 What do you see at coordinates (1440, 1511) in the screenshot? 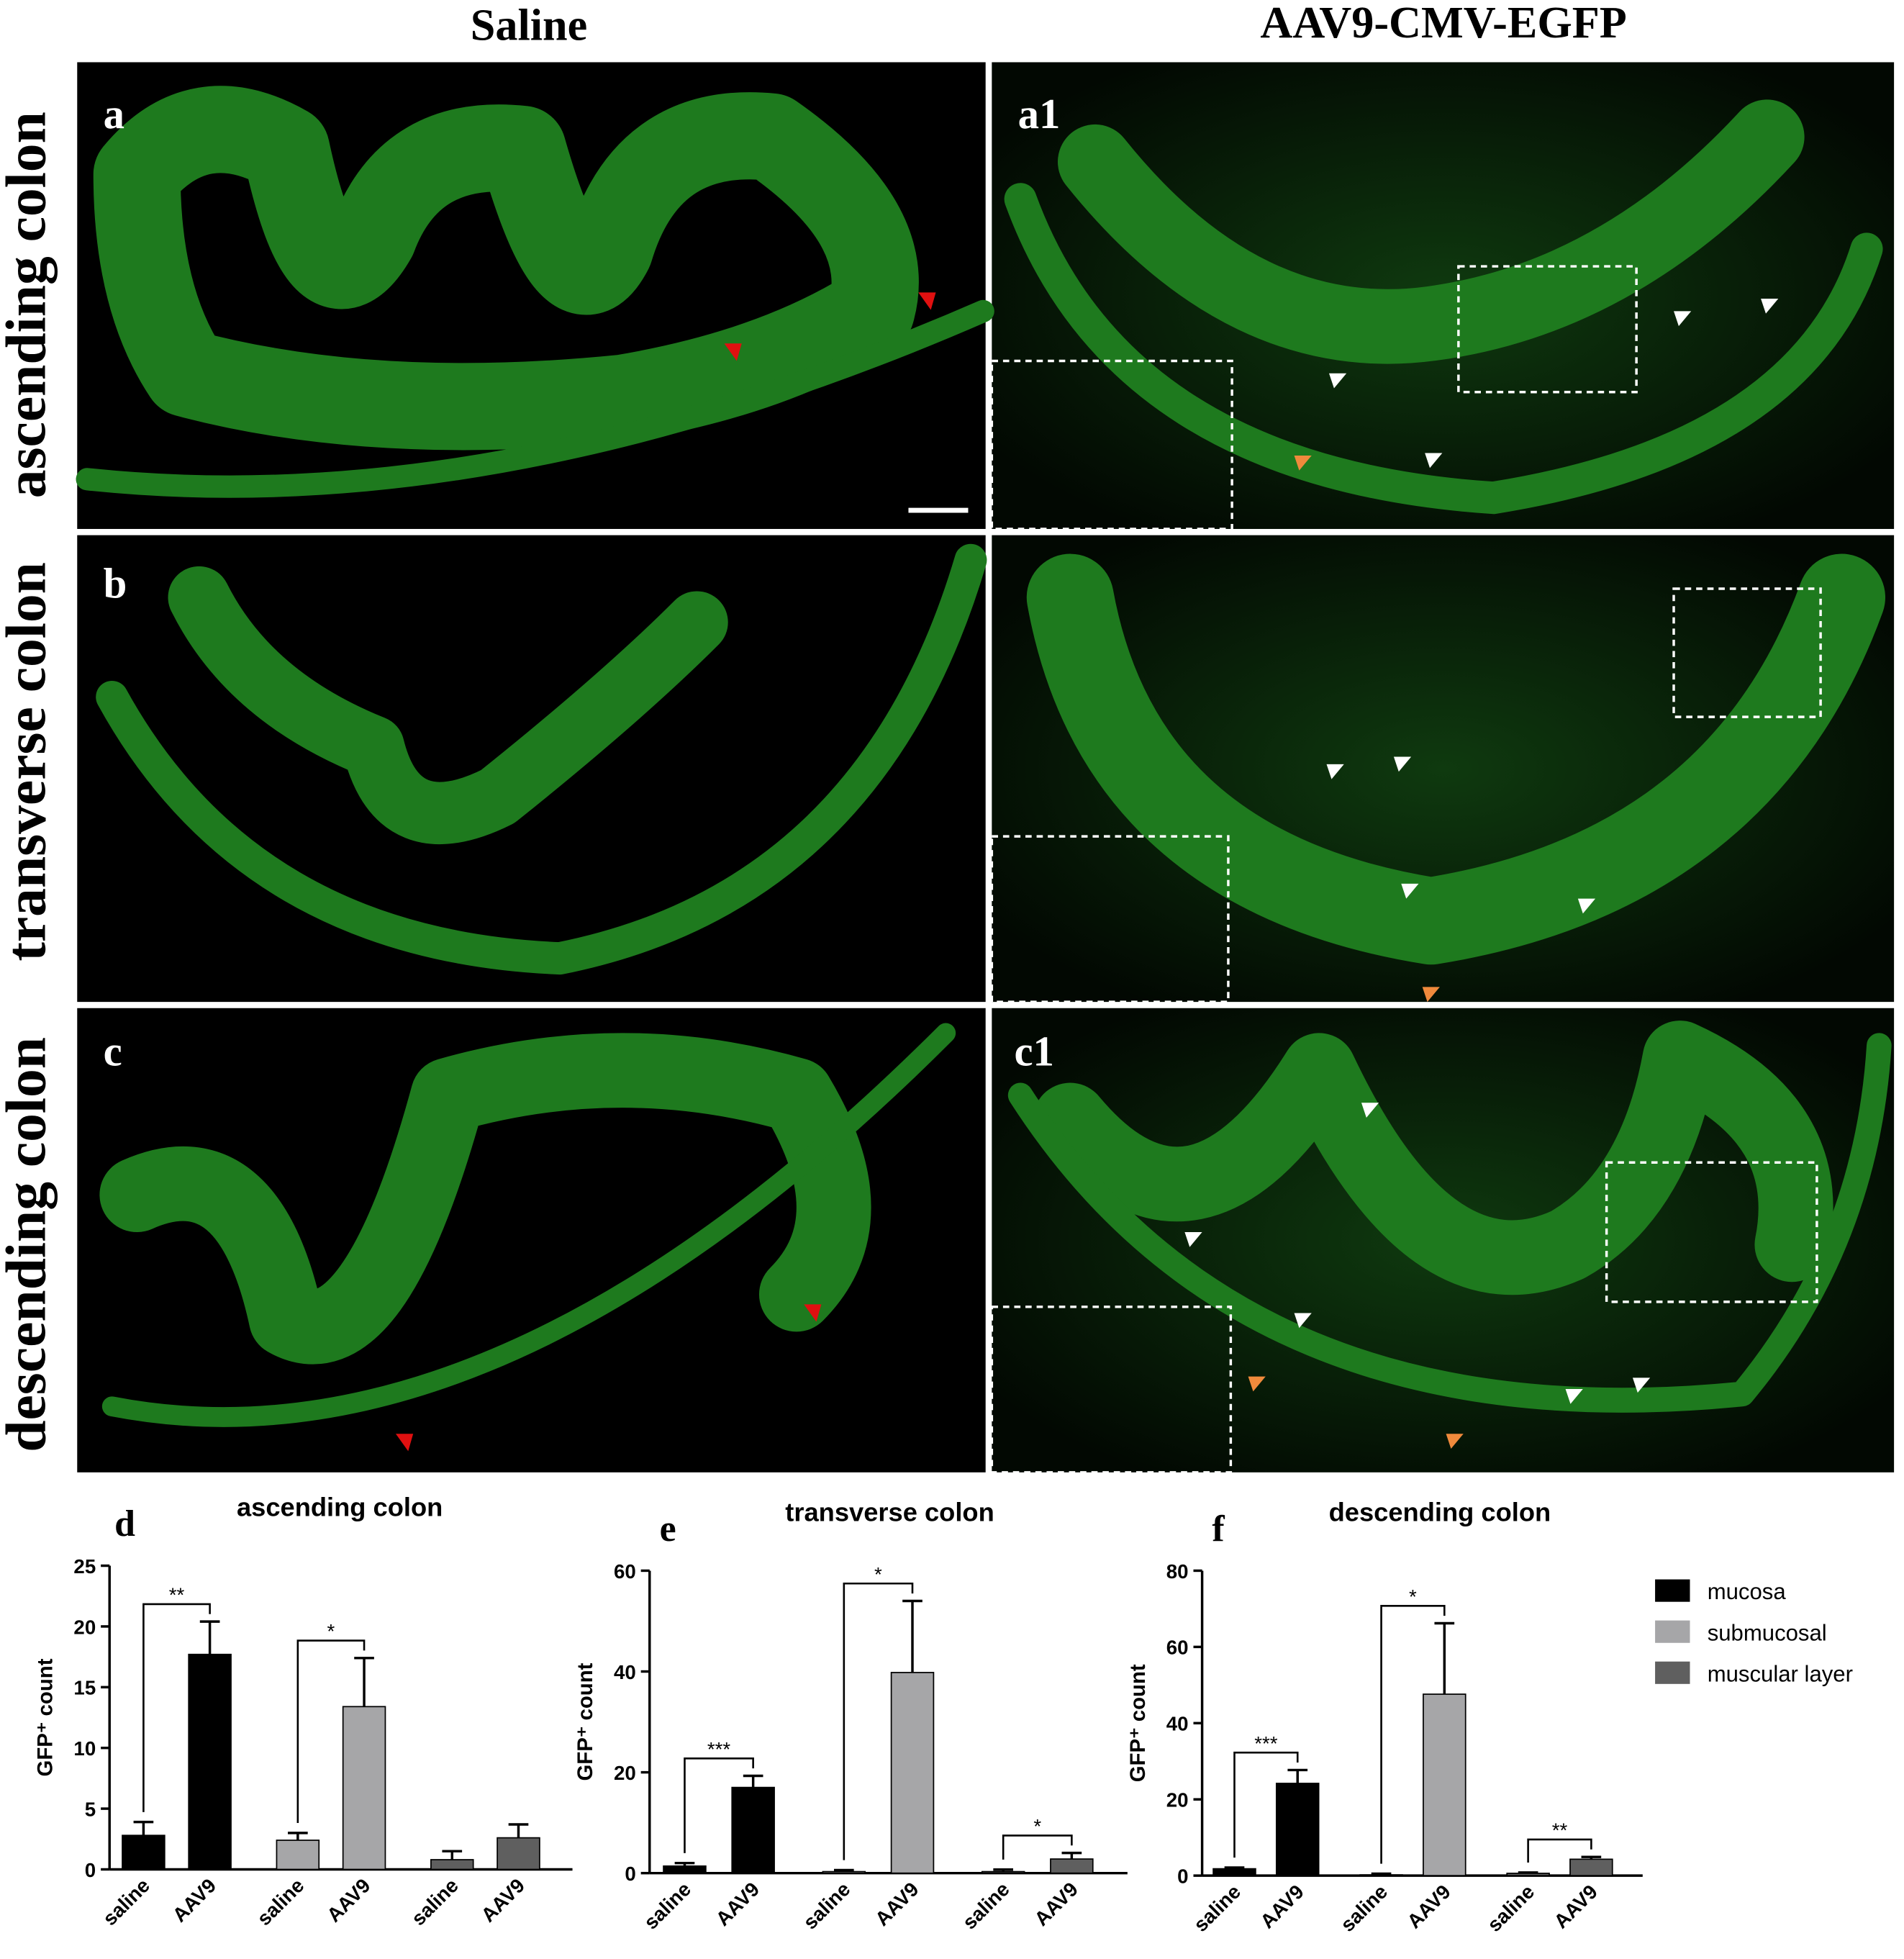
I see `chart-title: descending colon` at bounding box center [1440, 1511].